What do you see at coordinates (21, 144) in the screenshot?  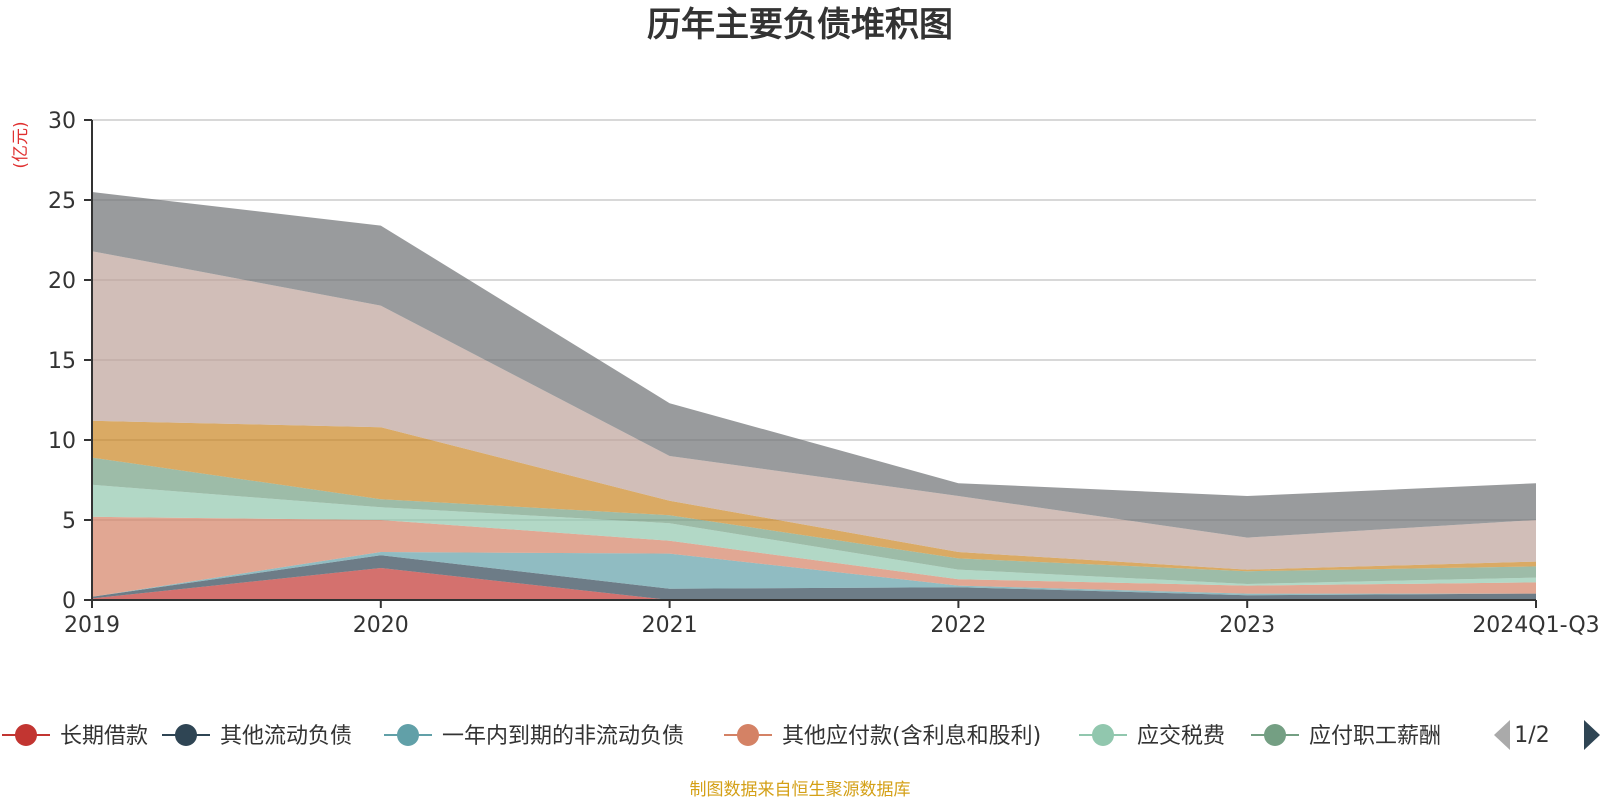 I see `y-axis-unit-label: (亿元)` at bounding box center [21, 144].